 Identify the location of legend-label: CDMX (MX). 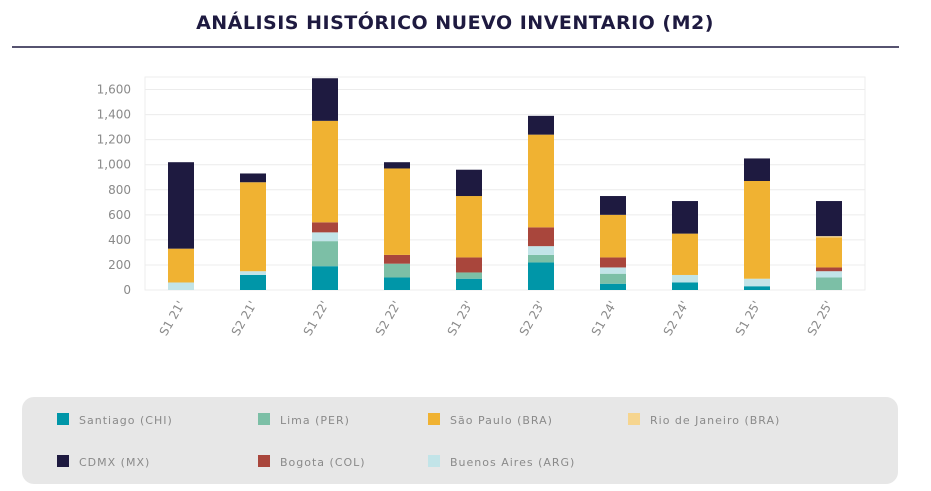
(114, 462).